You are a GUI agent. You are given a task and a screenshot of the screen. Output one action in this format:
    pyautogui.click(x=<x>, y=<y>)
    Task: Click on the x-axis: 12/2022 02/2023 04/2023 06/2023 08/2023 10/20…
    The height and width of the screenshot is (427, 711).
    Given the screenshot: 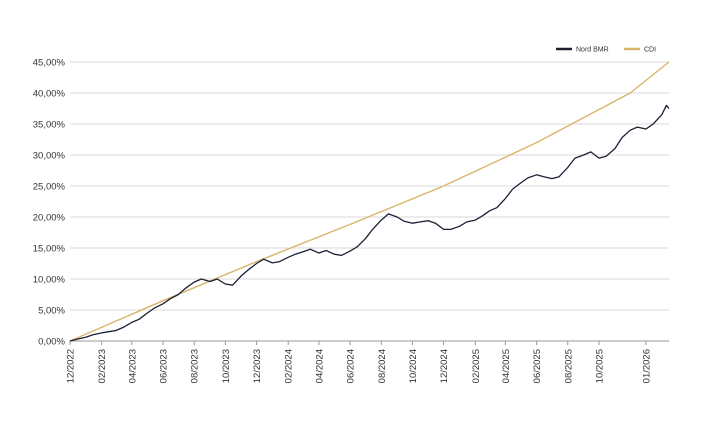 What is the action you would take?
    pyautogui.click(x=367, y=361)
    